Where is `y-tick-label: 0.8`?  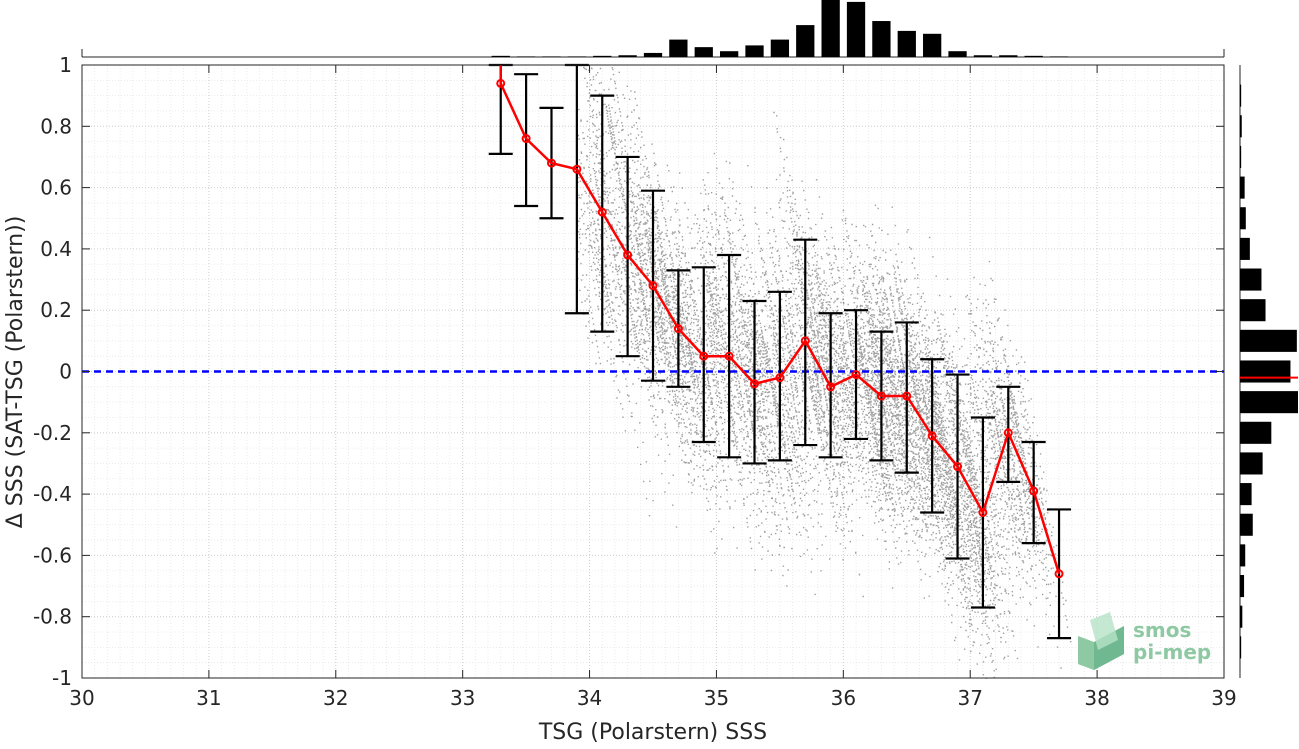
y-tick-label: 0.8 is located at coordinates (56, 126).